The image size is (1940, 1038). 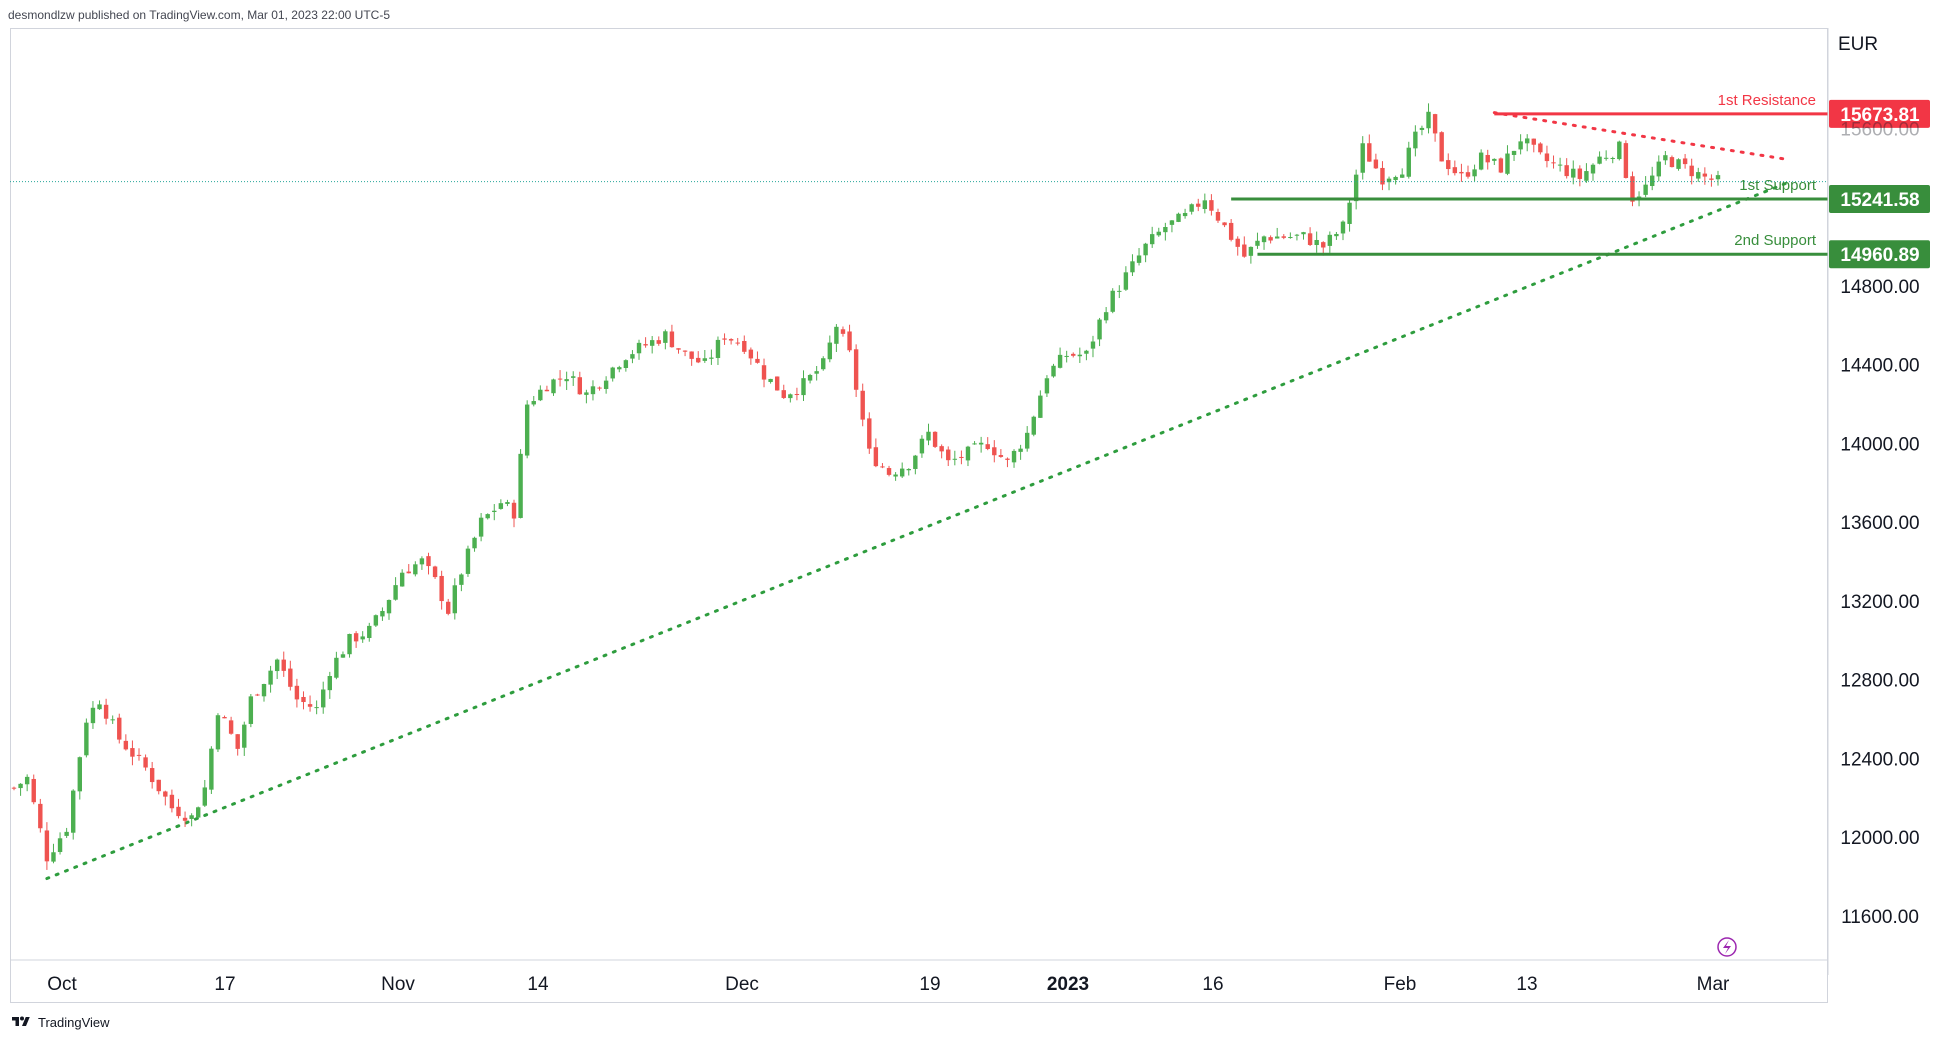 I want to click on level-price-label: 14960.89, so click(x=1879, y=255).